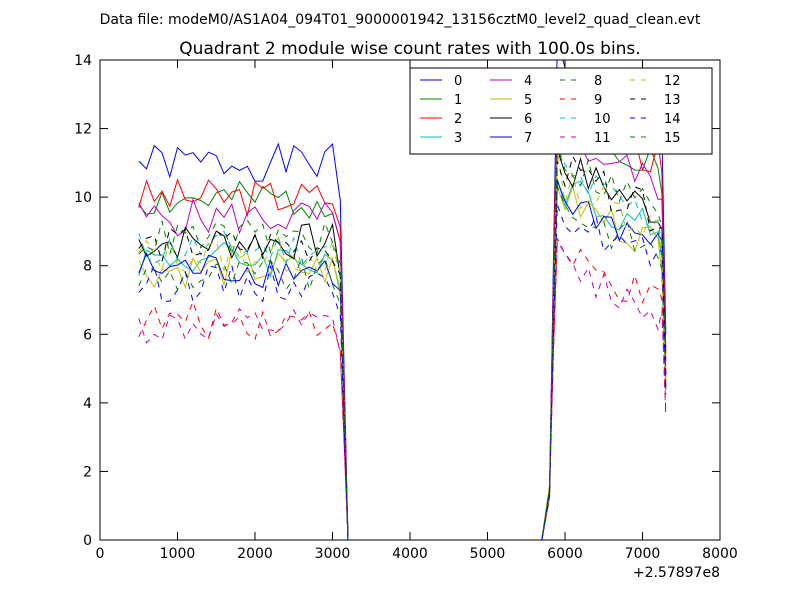 The height and width of the screenshot is (600, 800). What do you see at coordinates (178, 554) in the screenshot?
I see `x-tick-label: 1000` at bounding box center [178, 554].